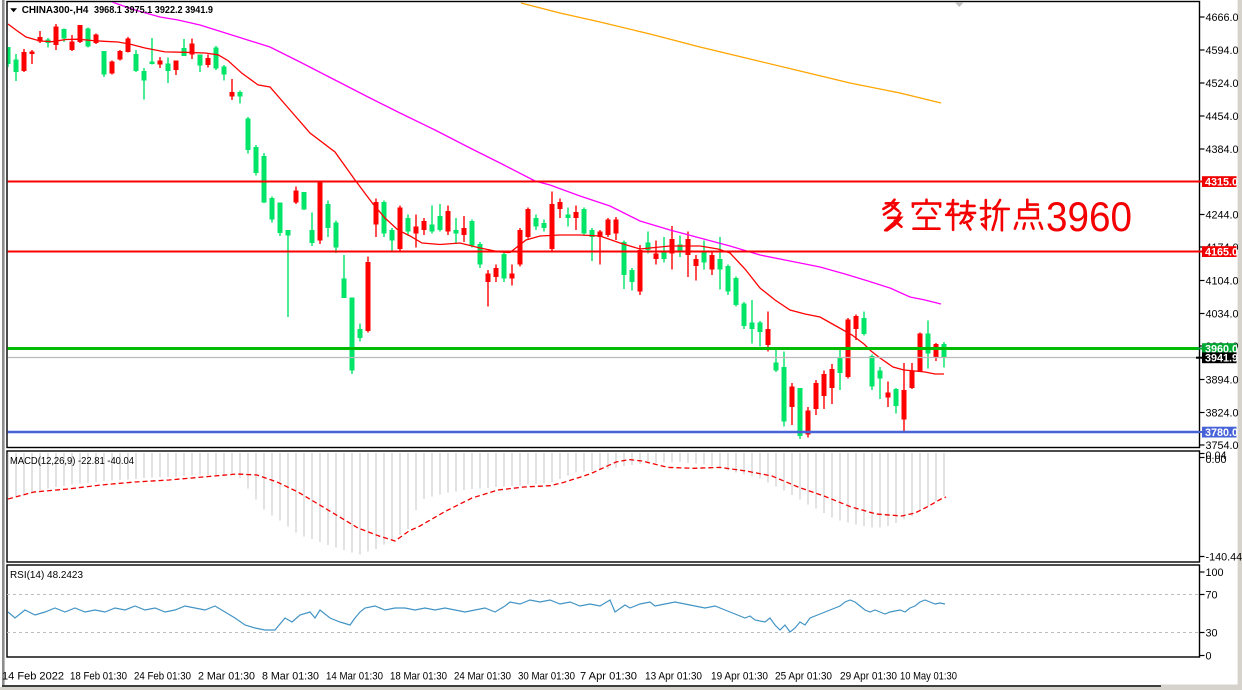 This screenshot has width=1242, height=690. What do you see at coordinates (1222, 380) in the screenshot?
I see `svg-text: 3894.0` at bounding box center [1222, 380].